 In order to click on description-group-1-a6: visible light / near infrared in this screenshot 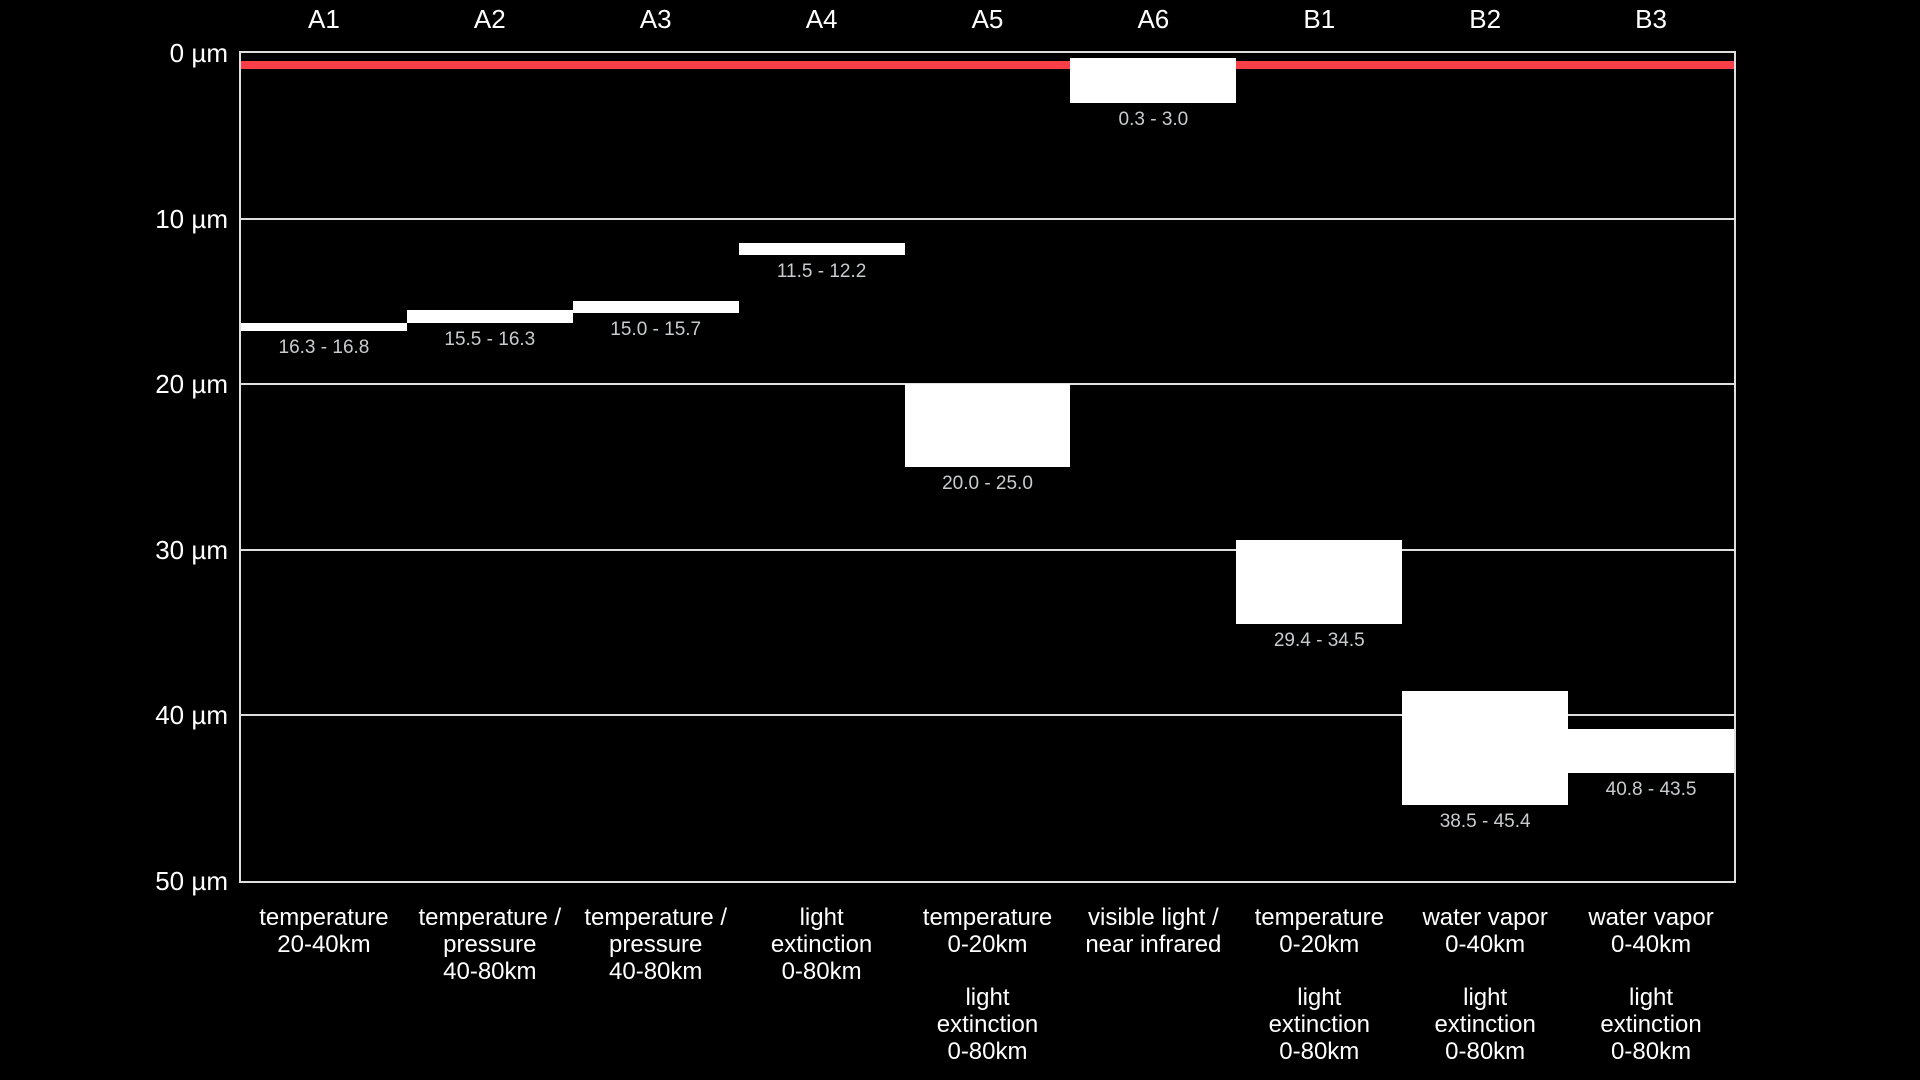, I will do `click(1153, 931)`.